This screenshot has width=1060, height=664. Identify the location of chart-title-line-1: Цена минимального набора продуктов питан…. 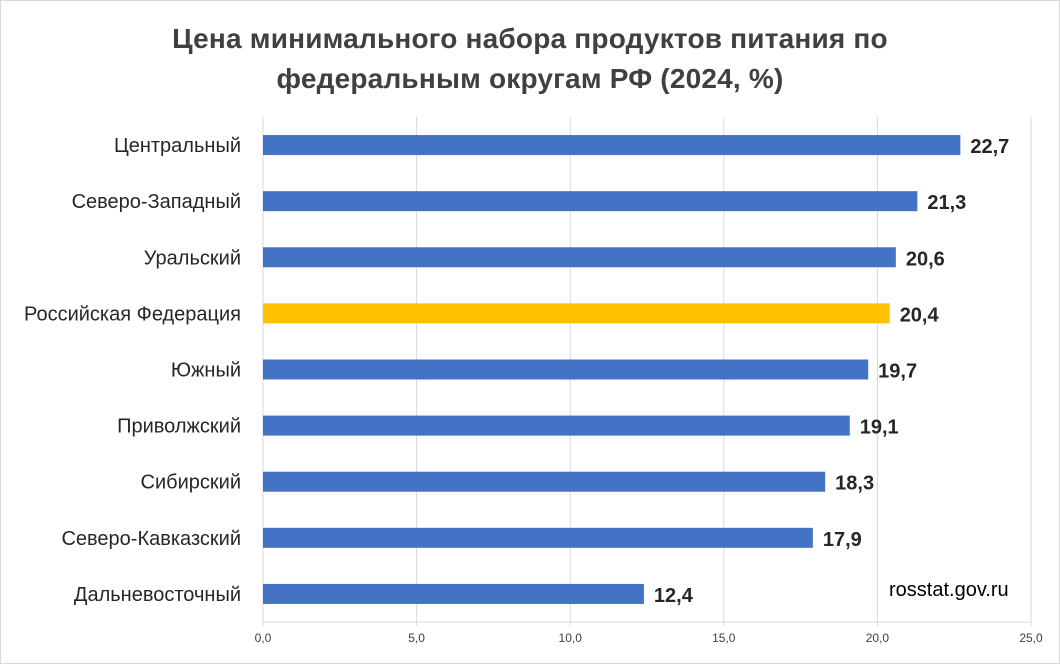
(530, 38).